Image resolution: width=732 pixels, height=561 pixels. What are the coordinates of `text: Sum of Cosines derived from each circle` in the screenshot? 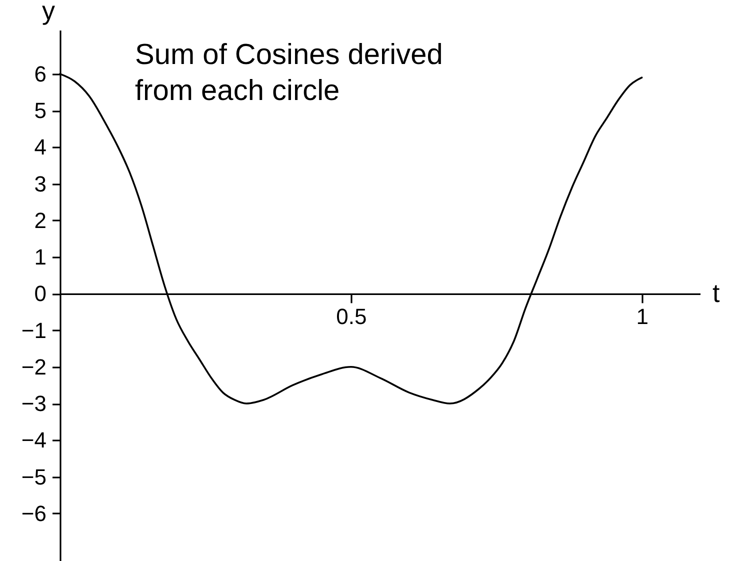 It's located at (289, 73).